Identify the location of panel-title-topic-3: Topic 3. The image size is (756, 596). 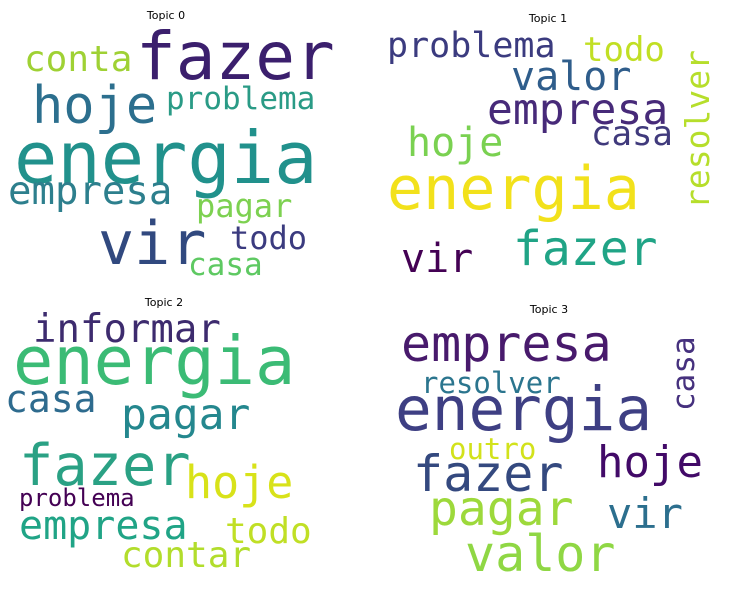
(549, 309).